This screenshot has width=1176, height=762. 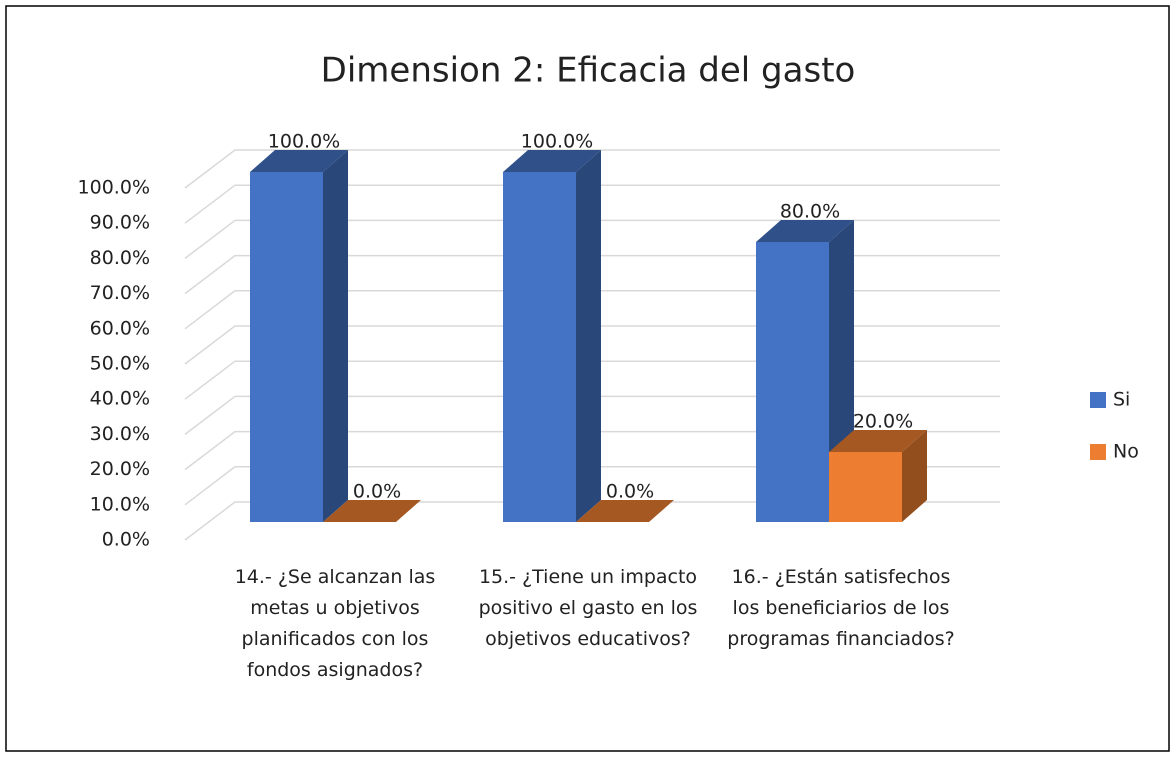 I want to click on y-tick-label: 100.0%, so click(x=114, y=188).